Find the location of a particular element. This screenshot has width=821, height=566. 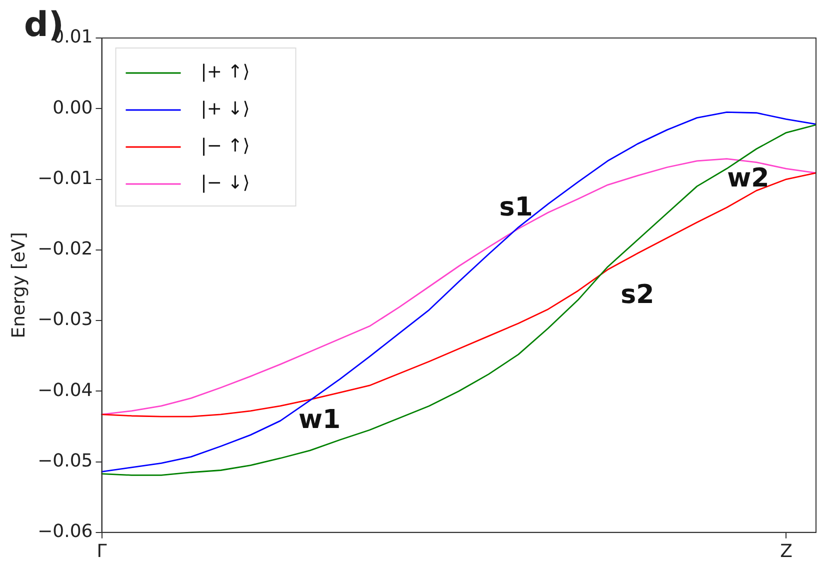

y-tick-label: −0.05 is located at coordinates (65, 461).